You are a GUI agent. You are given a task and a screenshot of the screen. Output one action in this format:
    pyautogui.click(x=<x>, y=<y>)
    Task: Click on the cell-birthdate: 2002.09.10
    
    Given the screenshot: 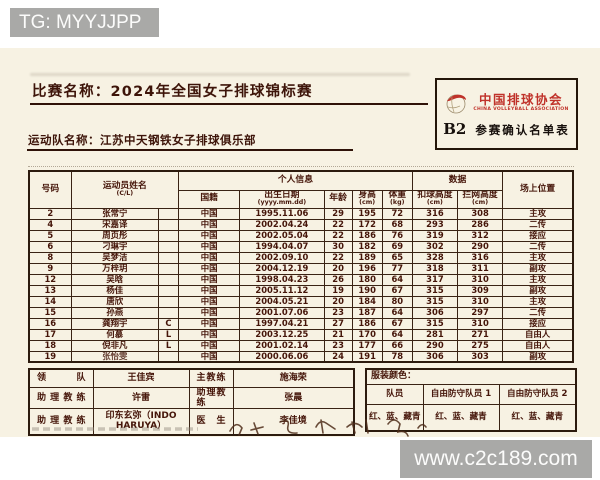 What is the action you would take?
    pyautogui.click(x=282, y=257)
    